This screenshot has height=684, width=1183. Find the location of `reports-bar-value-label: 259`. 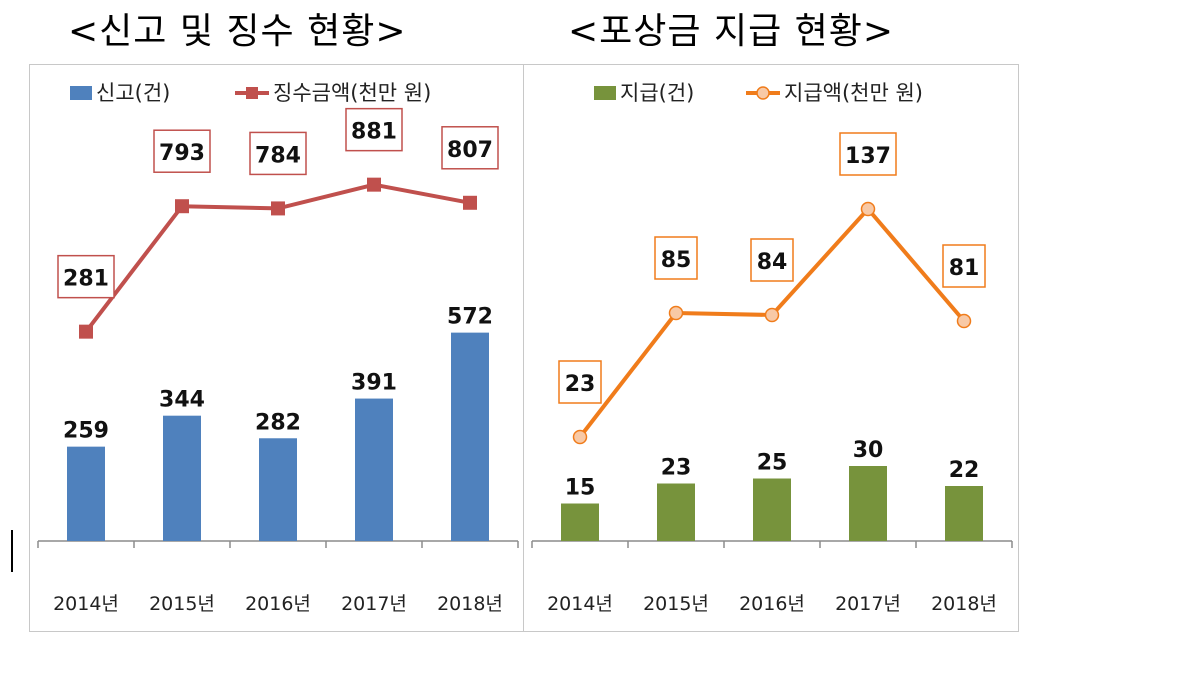

reports-bar-value-label: 259 is located at coordinates (86, 431).